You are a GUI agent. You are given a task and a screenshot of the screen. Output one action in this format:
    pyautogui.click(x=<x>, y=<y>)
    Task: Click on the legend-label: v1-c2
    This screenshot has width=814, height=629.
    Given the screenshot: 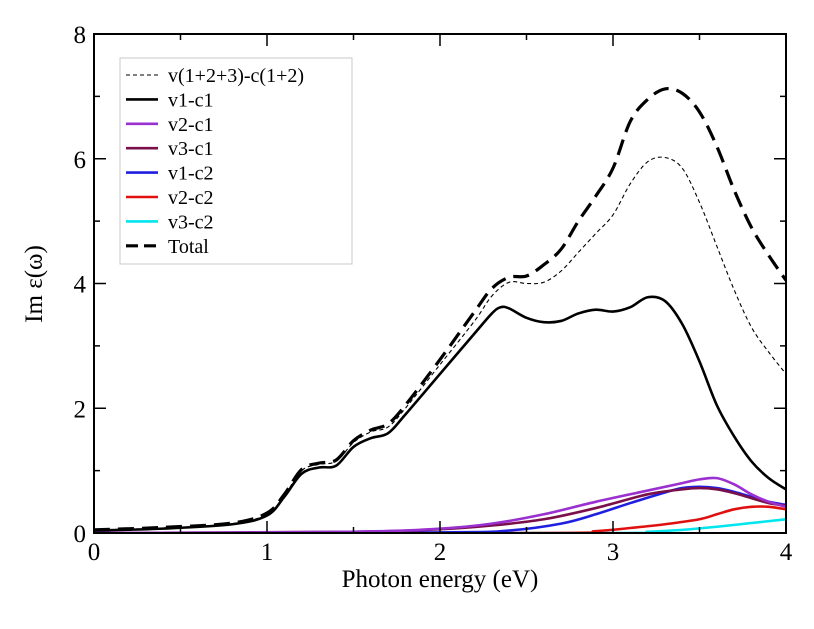 What is the action you would take?
    pyautogui.click(x=191, y=174)
    